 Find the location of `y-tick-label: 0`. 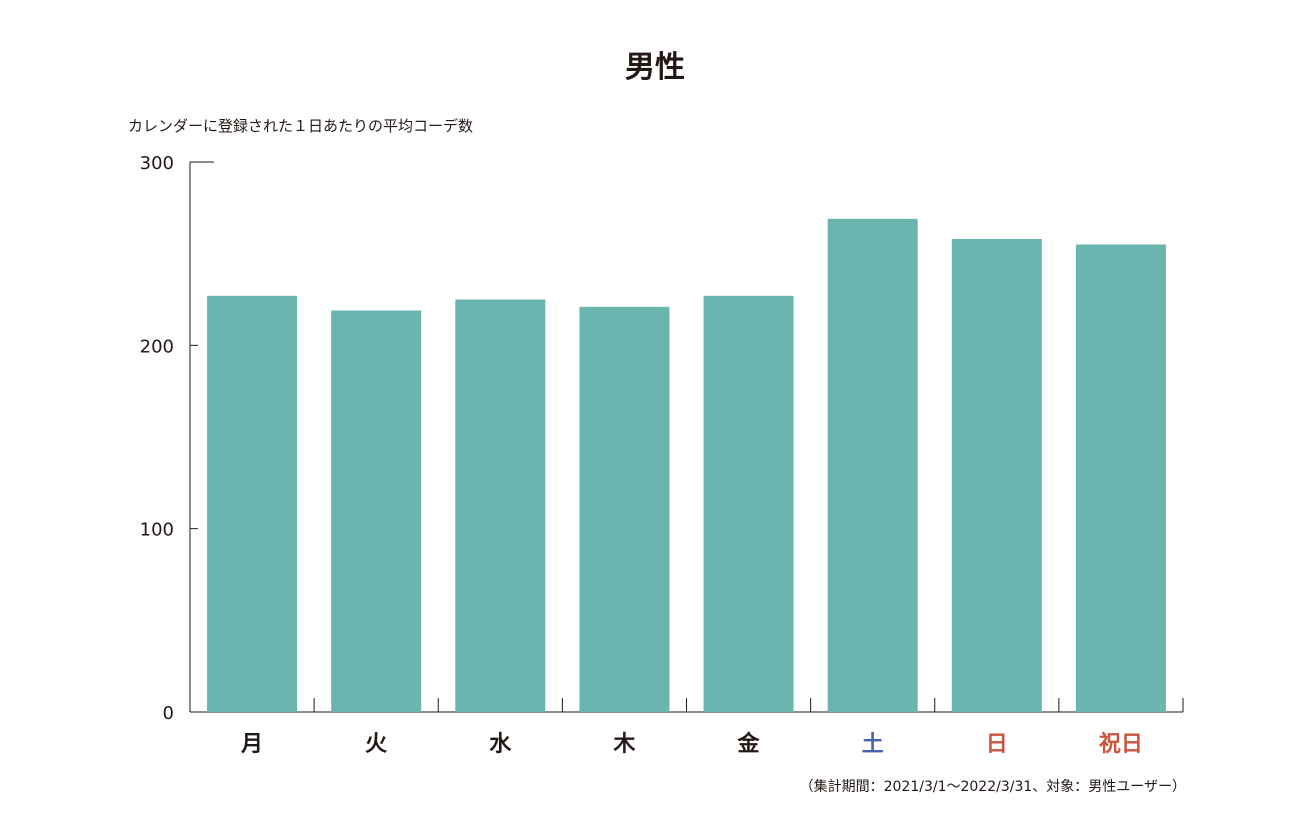

y-tick-label: 0 is located at coordinates (168, 713).